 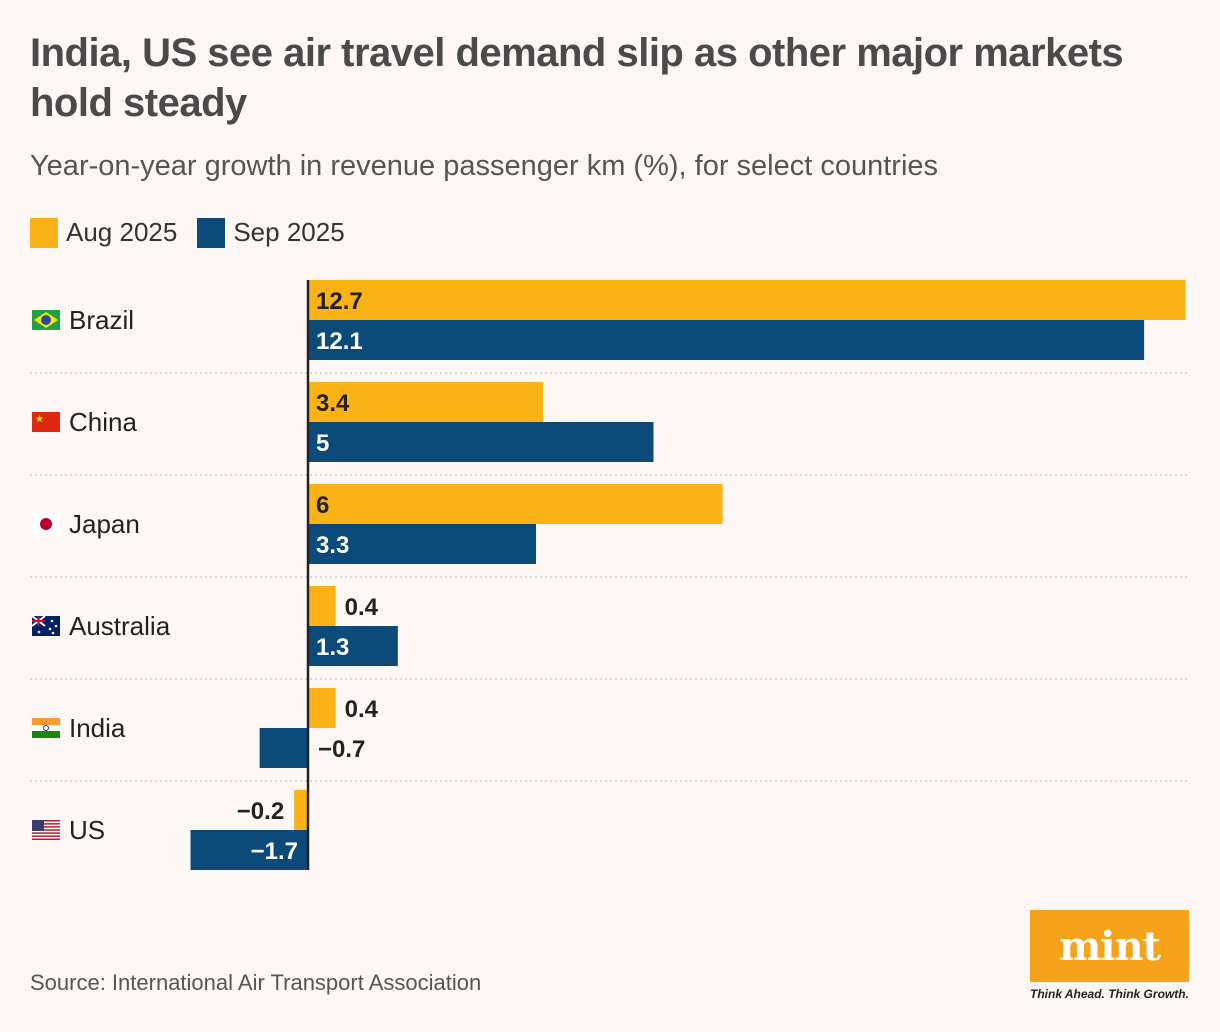 What do you see at coordinates (353, 646) in the screenshot?
I see `bar-australia-sep` at bounding box center [353, 646].